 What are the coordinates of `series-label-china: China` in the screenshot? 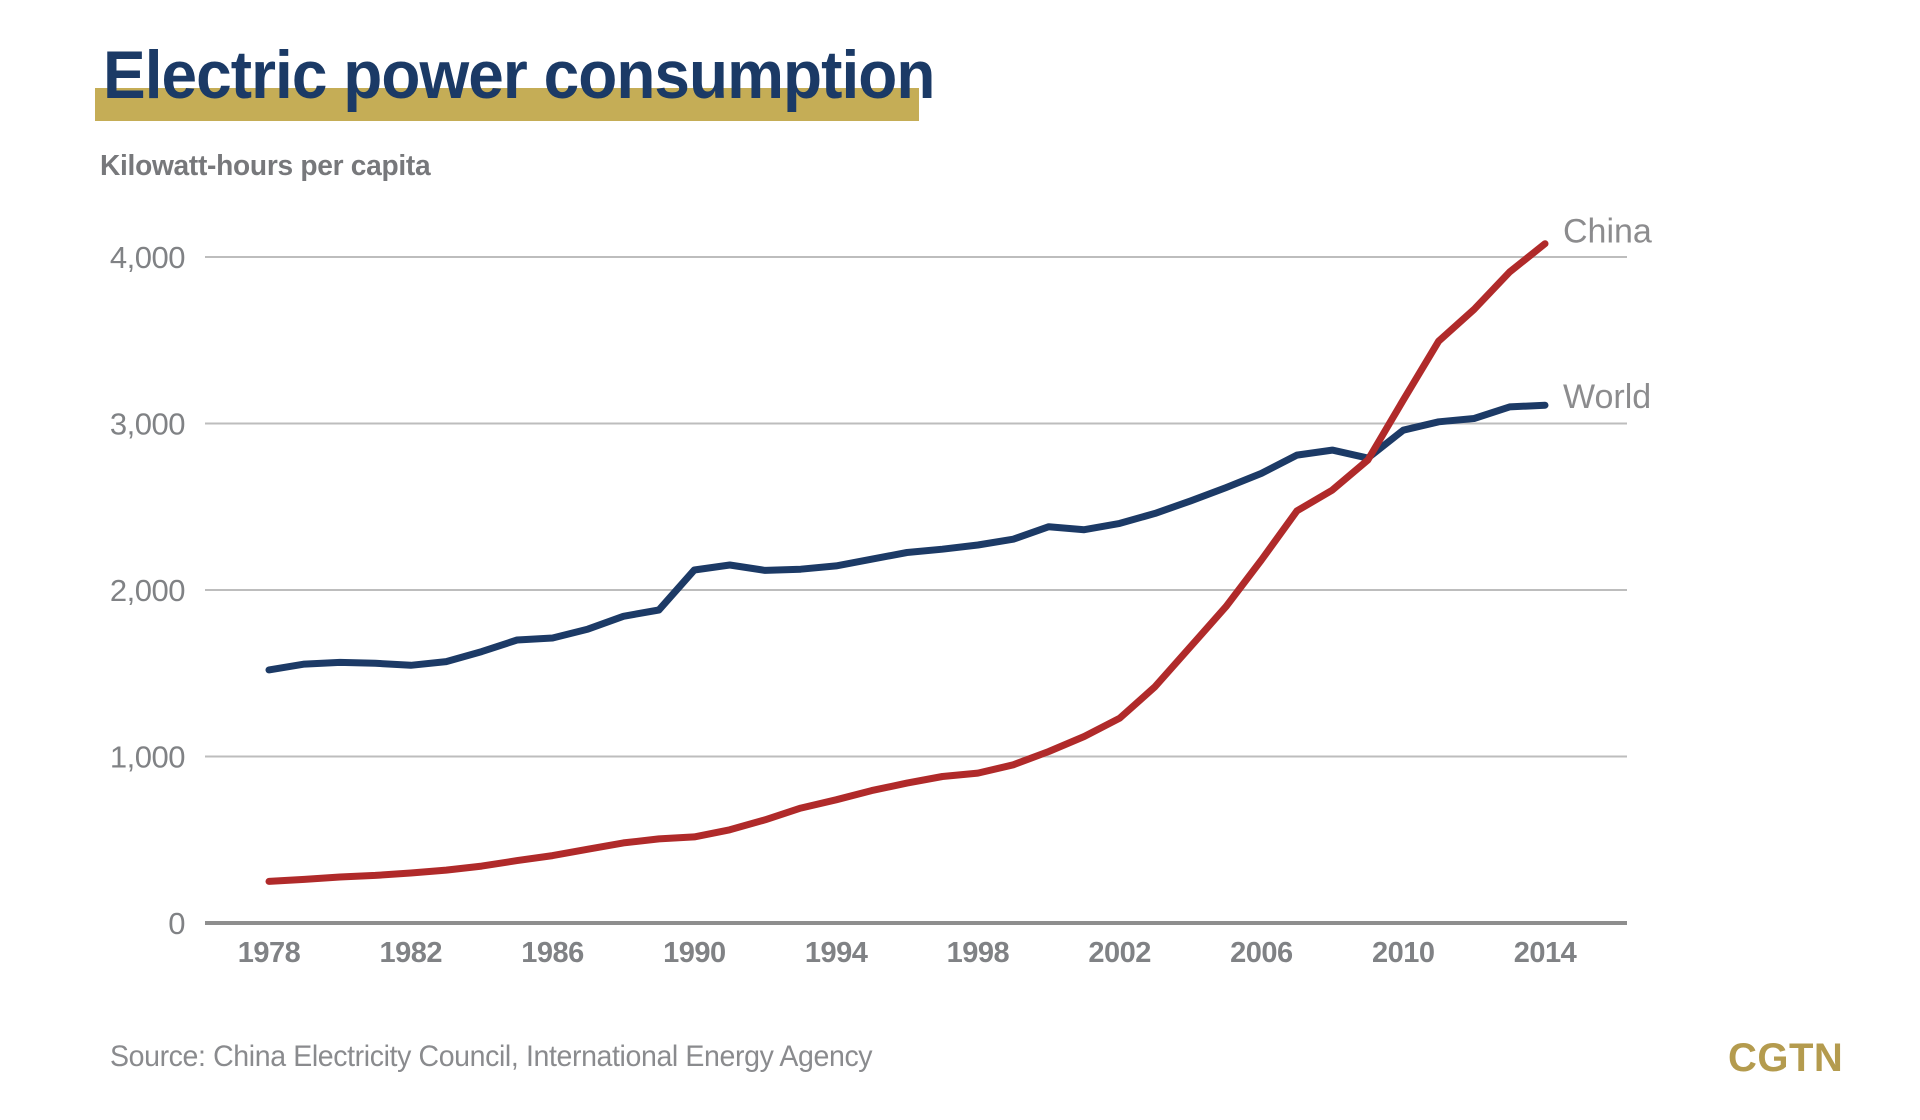 It's located at (1607, 232).